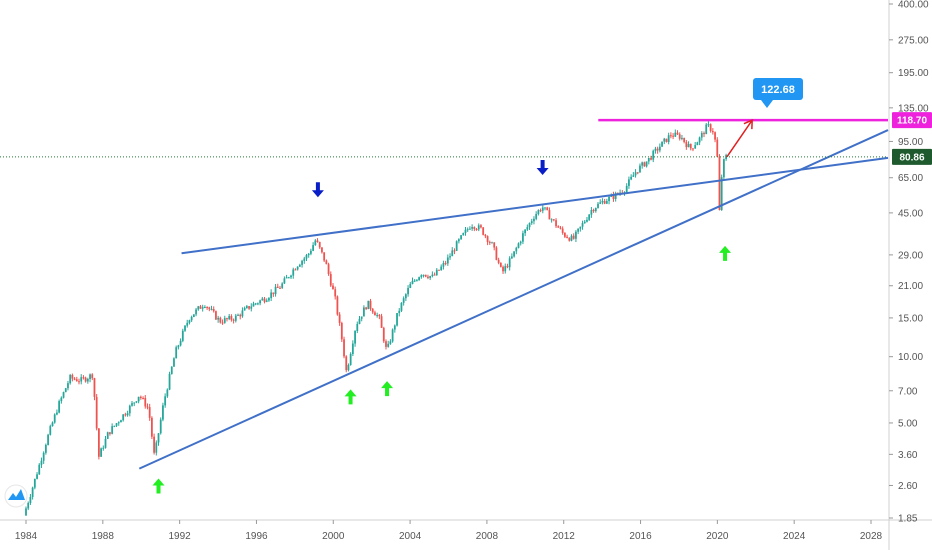  I want to click on x-tick-label: 2016, so click(640, 536).